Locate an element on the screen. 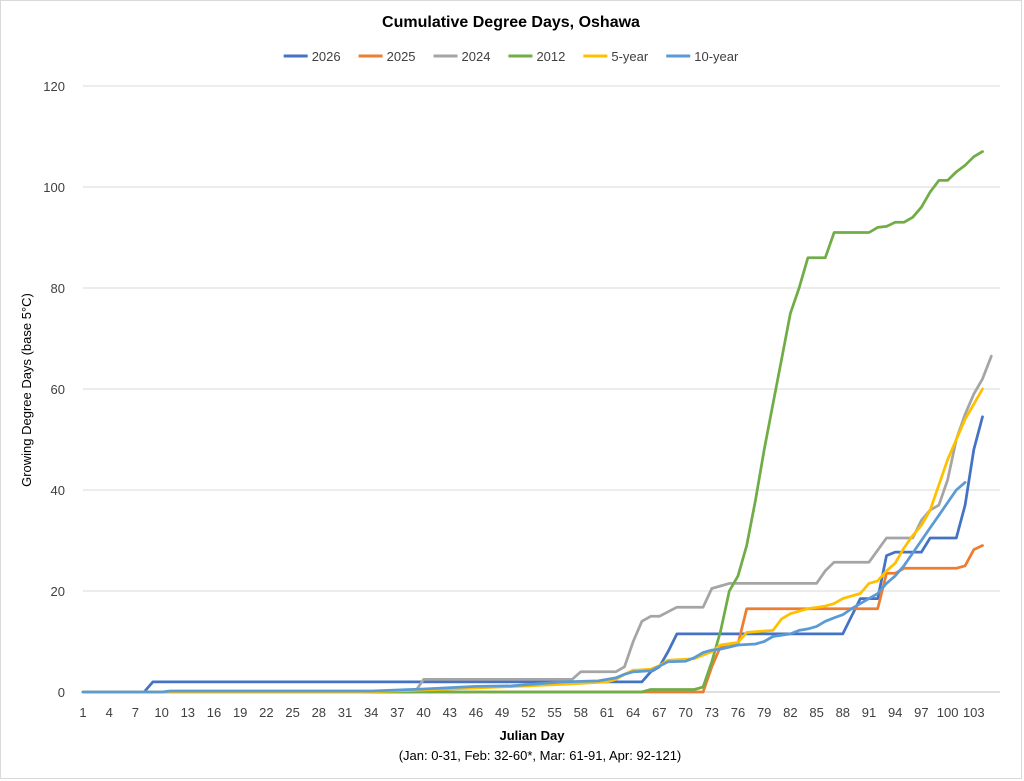 This screenshot has height=781, width=1024. x-tick-label: 46 is located at coordinates (476, 712).